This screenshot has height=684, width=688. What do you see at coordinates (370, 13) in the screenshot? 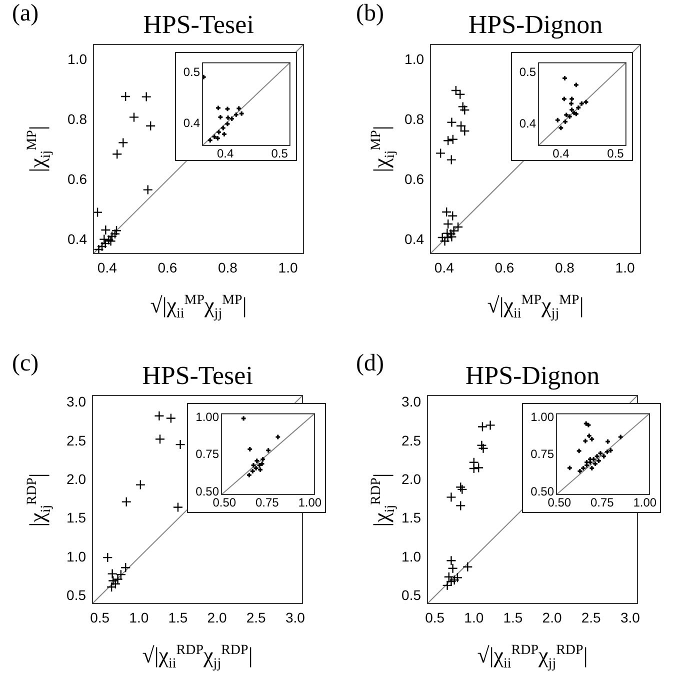
I see `text: (b)` at bounding box center [370, 13].